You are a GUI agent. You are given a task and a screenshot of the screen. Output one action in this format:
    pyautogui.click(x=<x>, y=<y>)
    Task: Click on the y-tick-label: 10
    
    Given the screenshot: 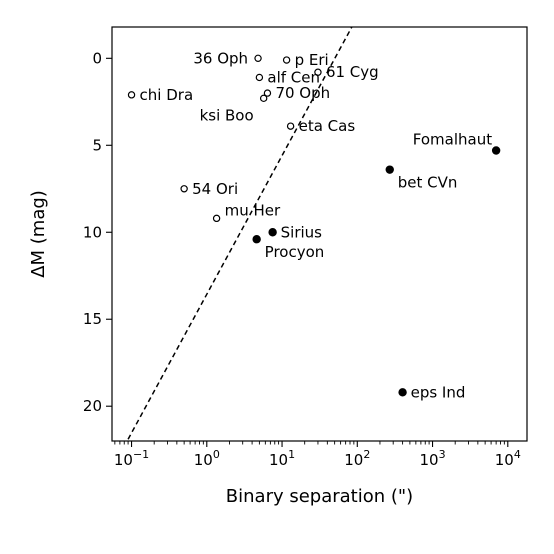 What is the action you would take?
    pyautogui.click(x=92, y=232)
    